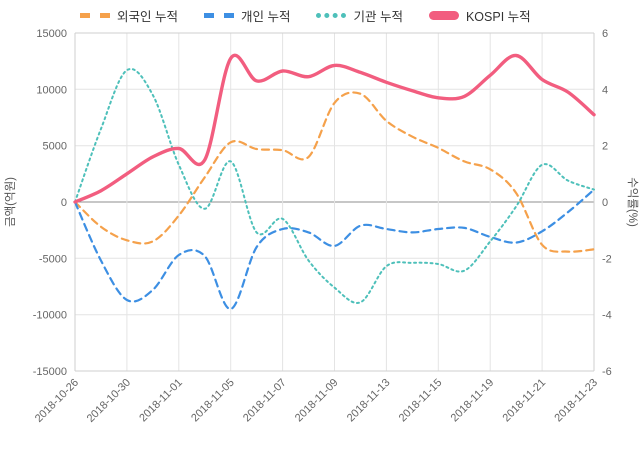 Image resolution: width=640 pixels, height=450 pixels. I want to click on y-axis-tick-left: 15000, so click(51, 34).